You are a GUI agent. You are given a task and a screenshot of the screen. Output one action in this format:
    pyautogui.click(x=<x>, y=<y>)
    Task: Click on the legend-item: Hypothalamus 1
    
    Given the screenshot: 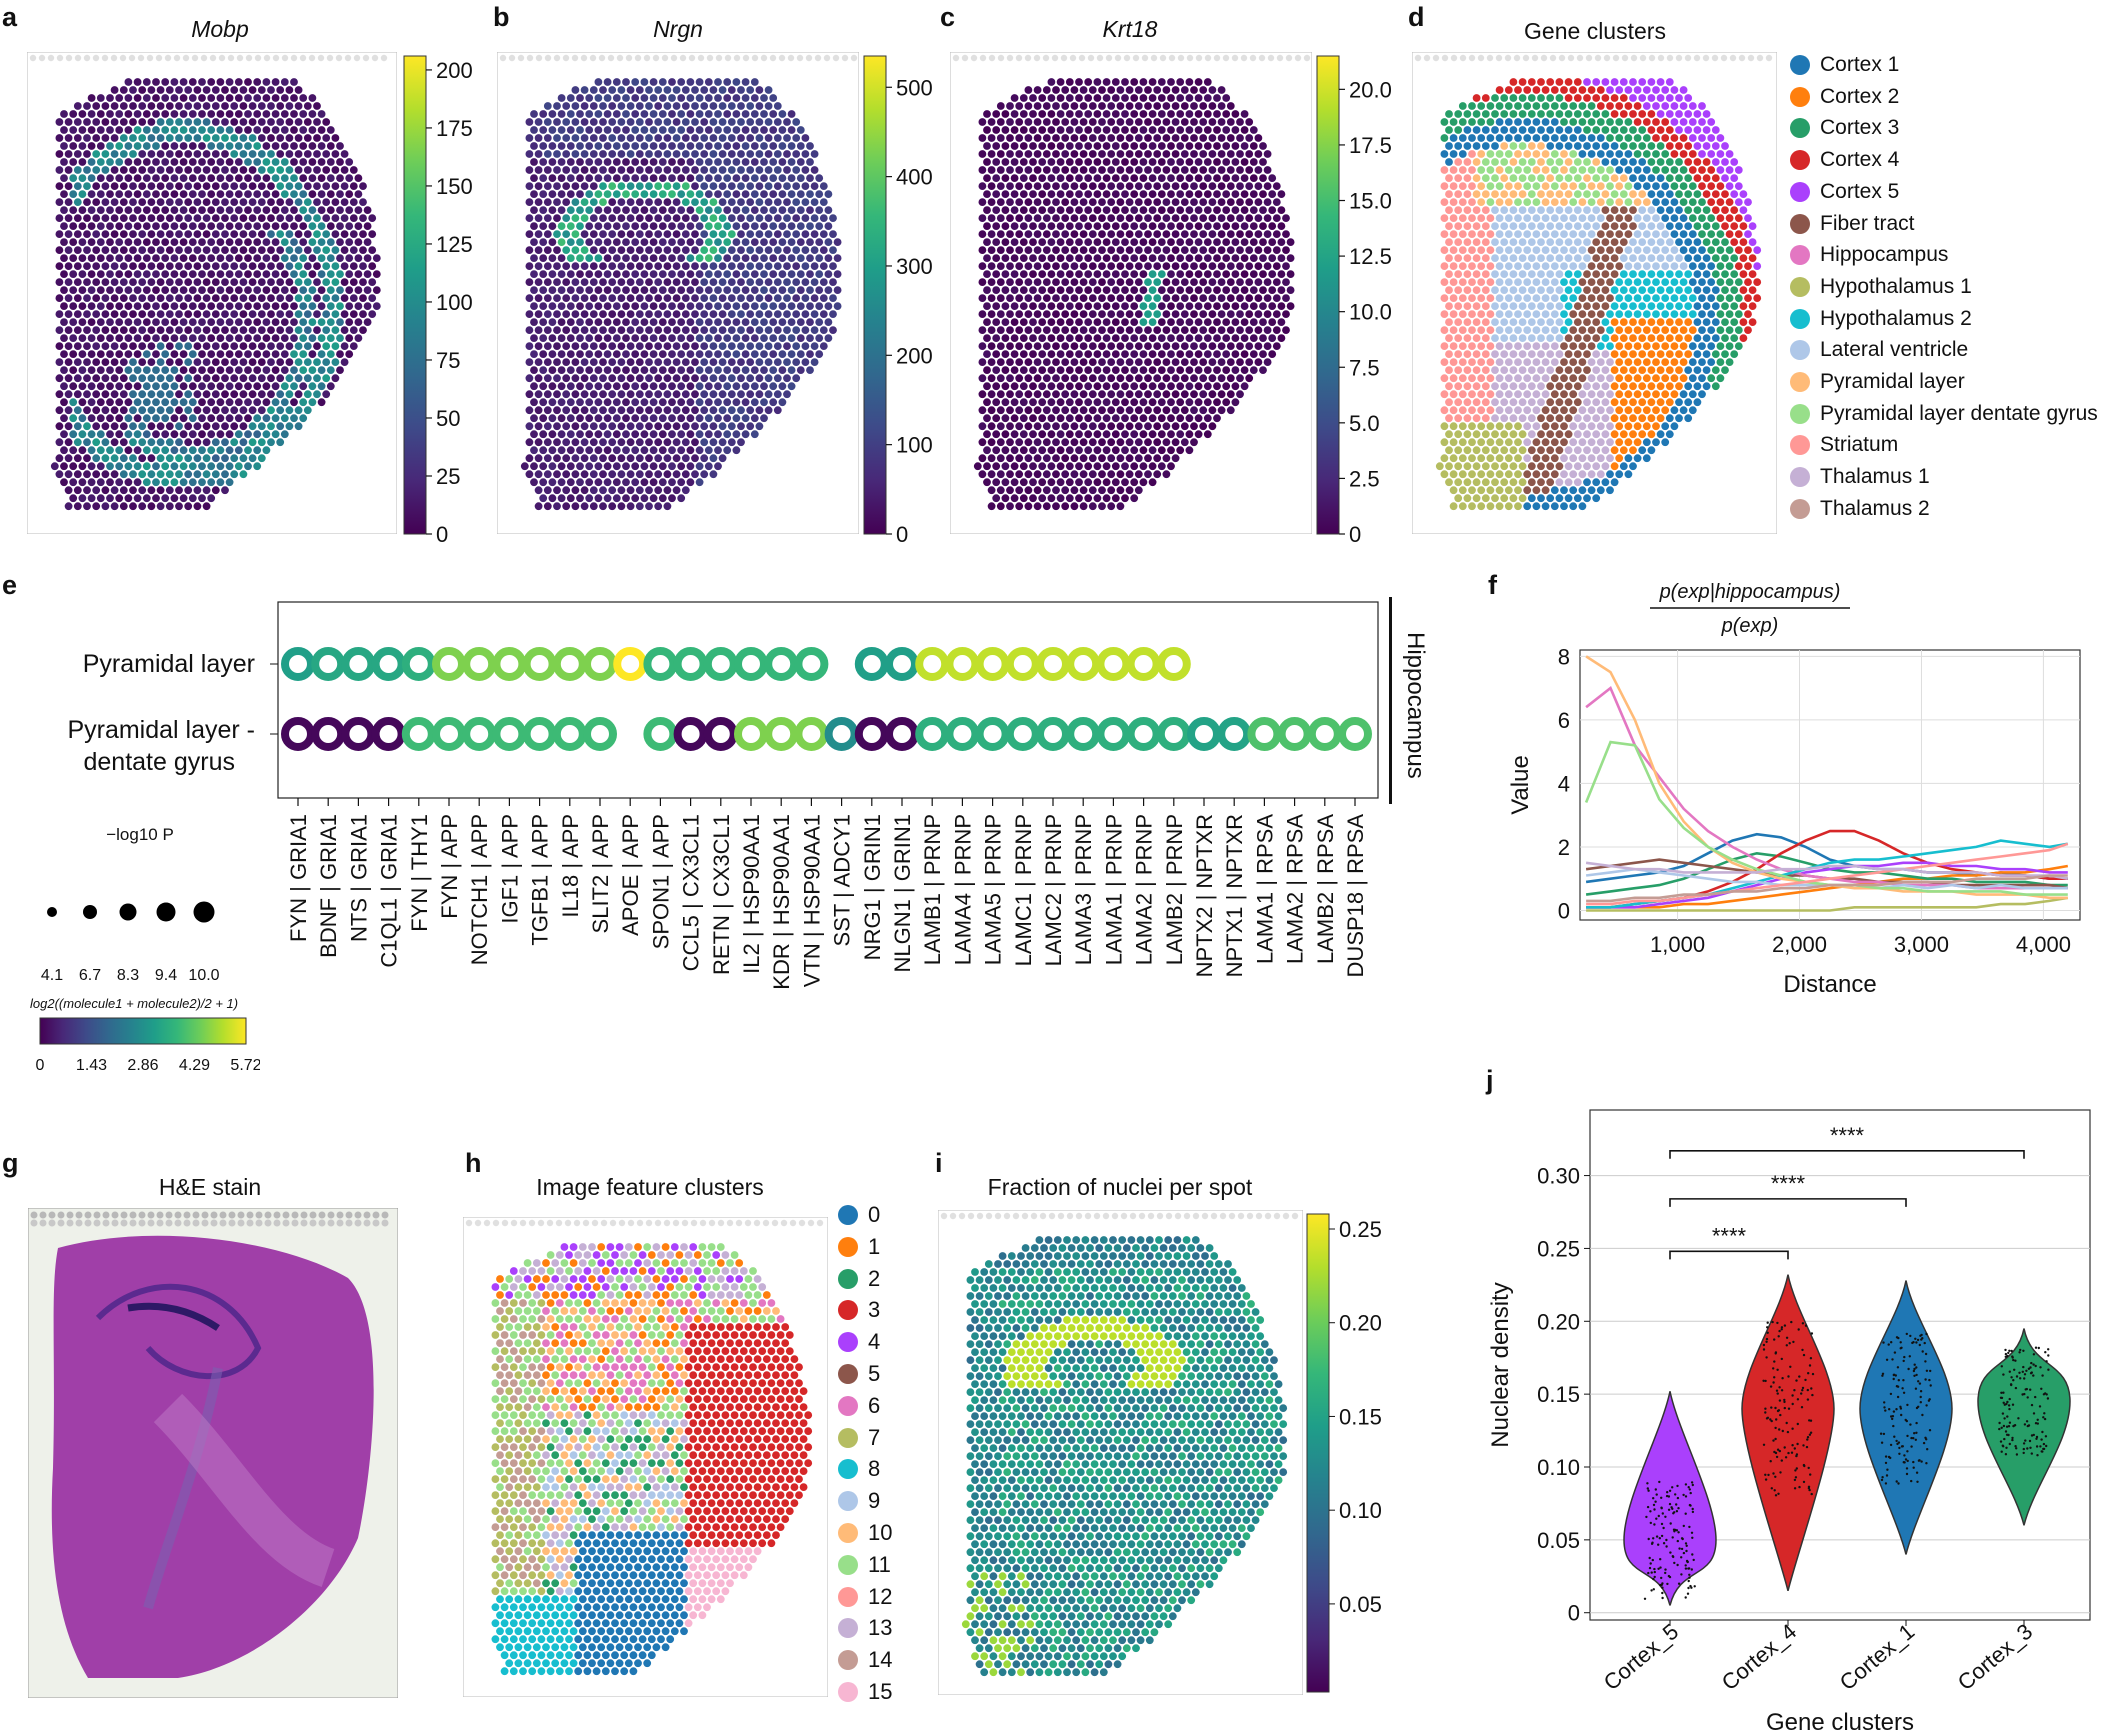 What is the action you would take?
    pyautogui.click(x=1881, y=287)
    